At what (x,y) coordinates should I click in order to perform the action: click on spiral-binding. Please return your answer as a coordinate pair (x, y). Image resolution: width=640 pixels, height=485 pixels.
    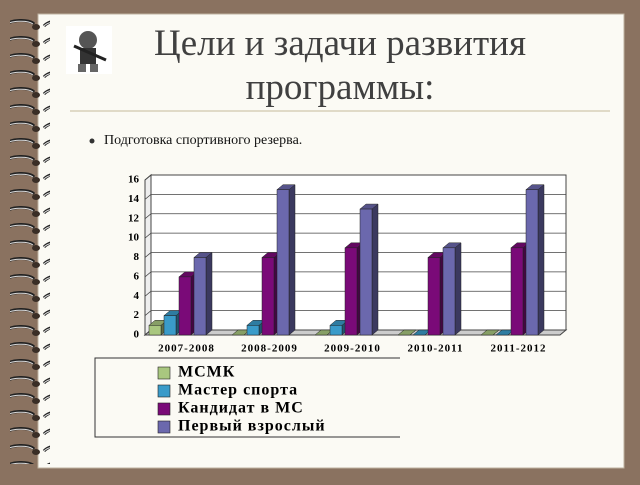
    Looking at the image, I should click on (30, 239).